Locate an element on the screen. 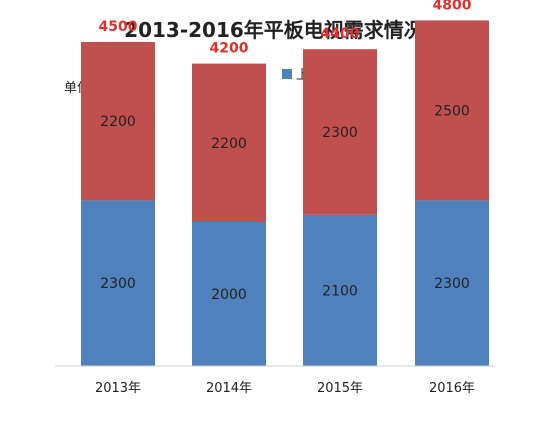  segment-value-label: 2000 is located at coordinates (229, 295).